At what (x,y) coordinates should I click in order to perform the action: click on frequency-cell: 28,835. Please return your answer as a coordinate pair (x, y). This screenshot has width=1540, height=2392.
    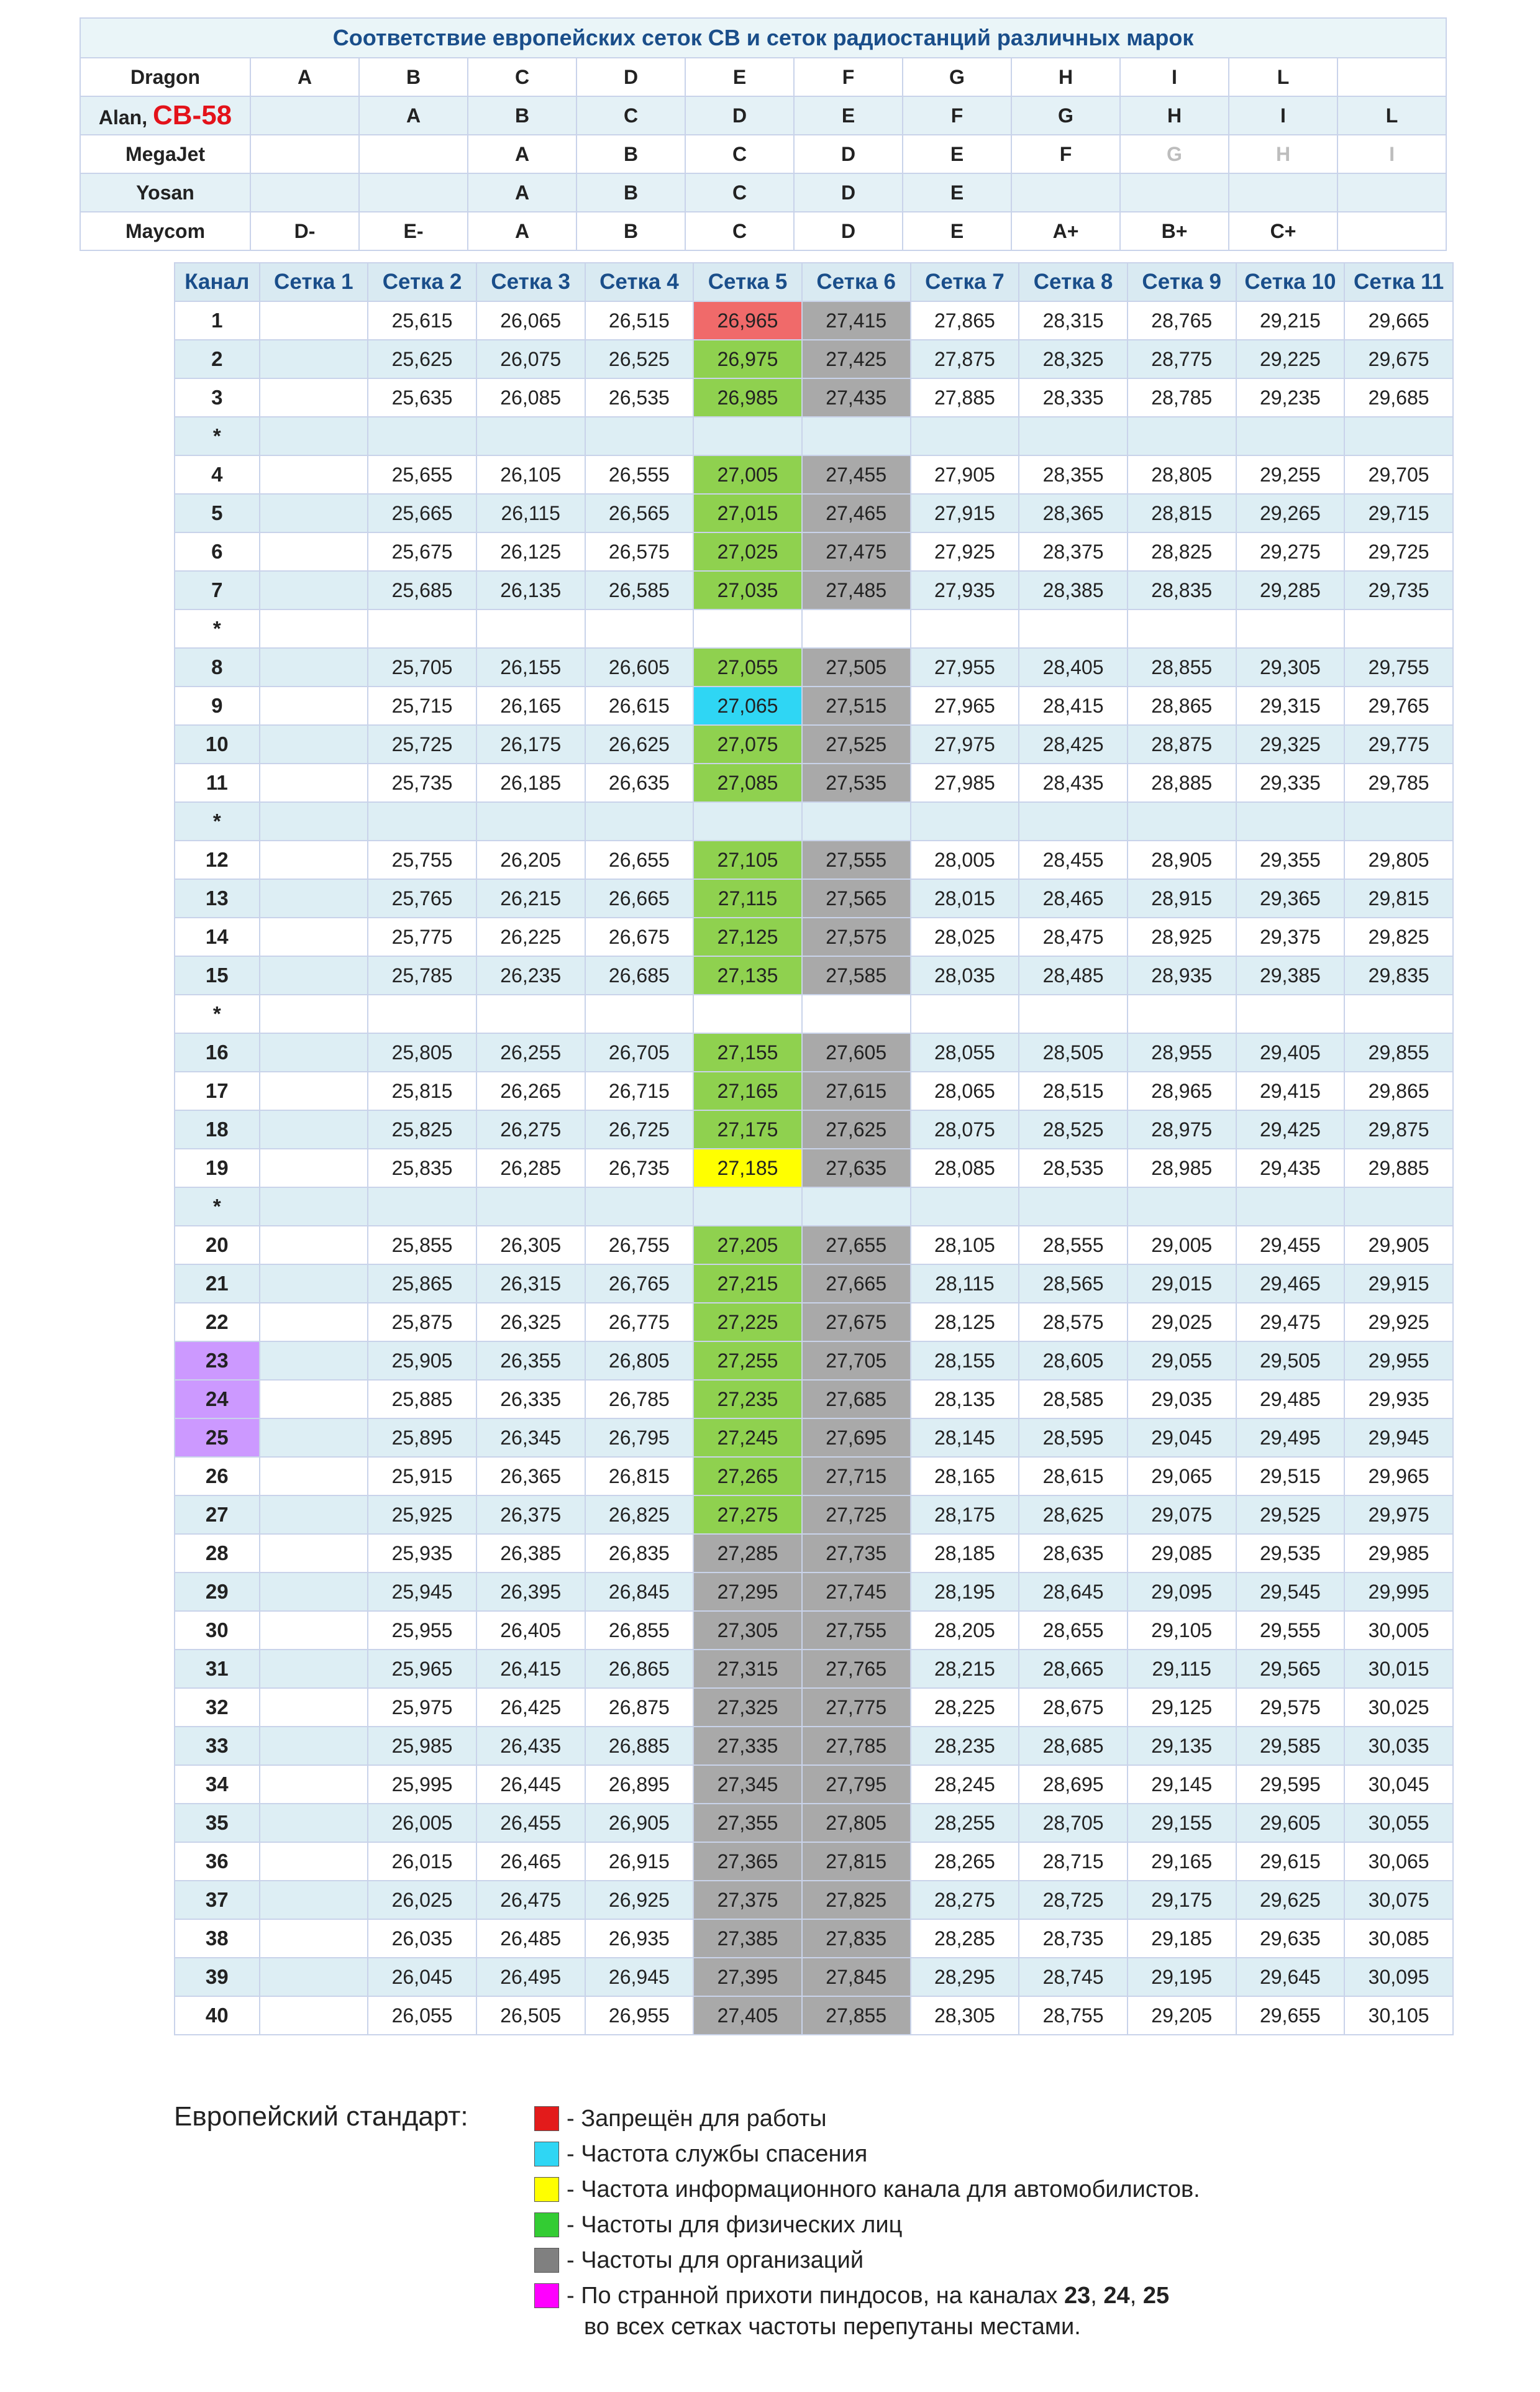
    Looking at the image, I should click on (1181, 590).